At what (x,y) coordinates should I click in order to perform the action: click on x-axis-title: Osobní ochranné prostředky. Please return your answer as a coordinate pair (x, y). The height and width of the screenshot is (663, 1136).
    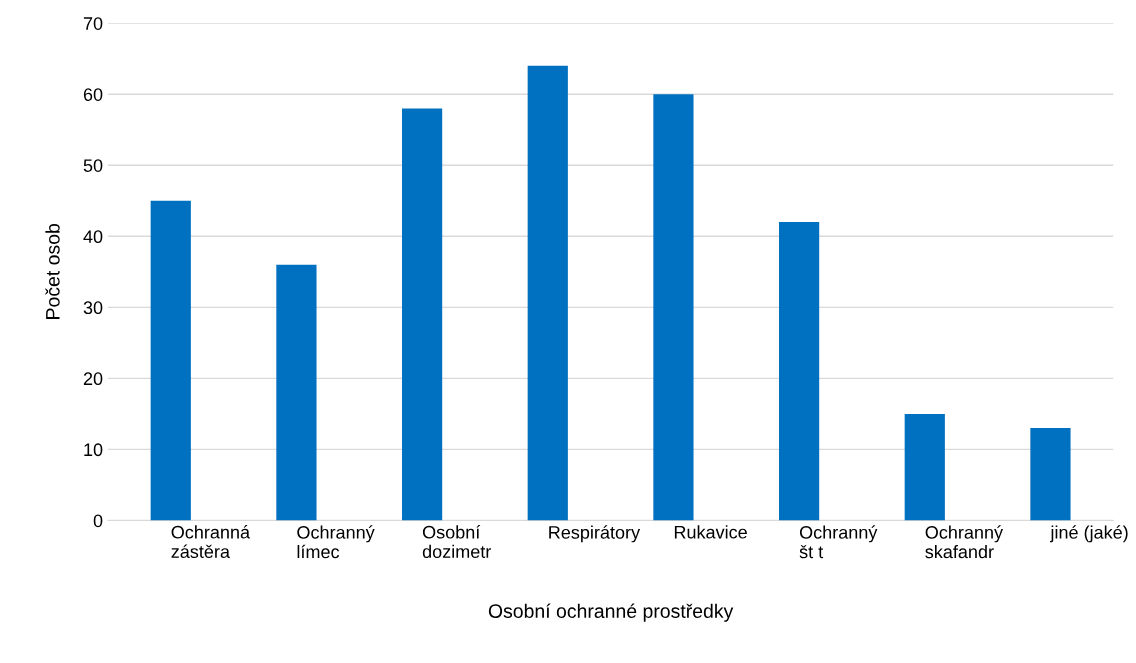
    Looking at the image, I should click on (611, 612).